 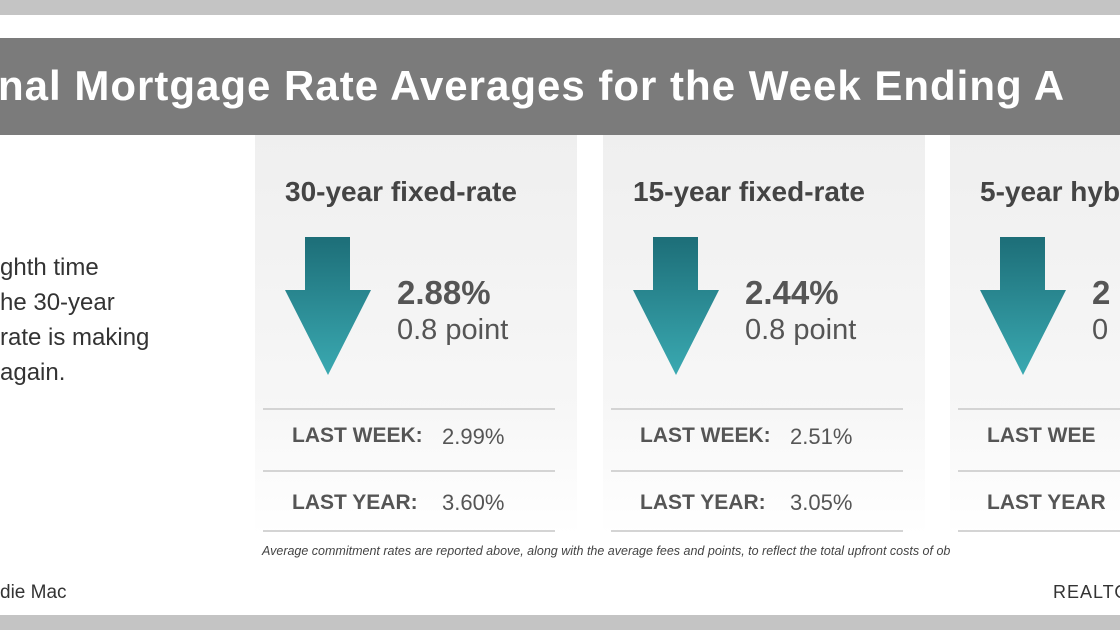 What do you see at coordinates (33, 592) in the screenshot?
I see `source: die Mac` at bounding box center [33, 592].